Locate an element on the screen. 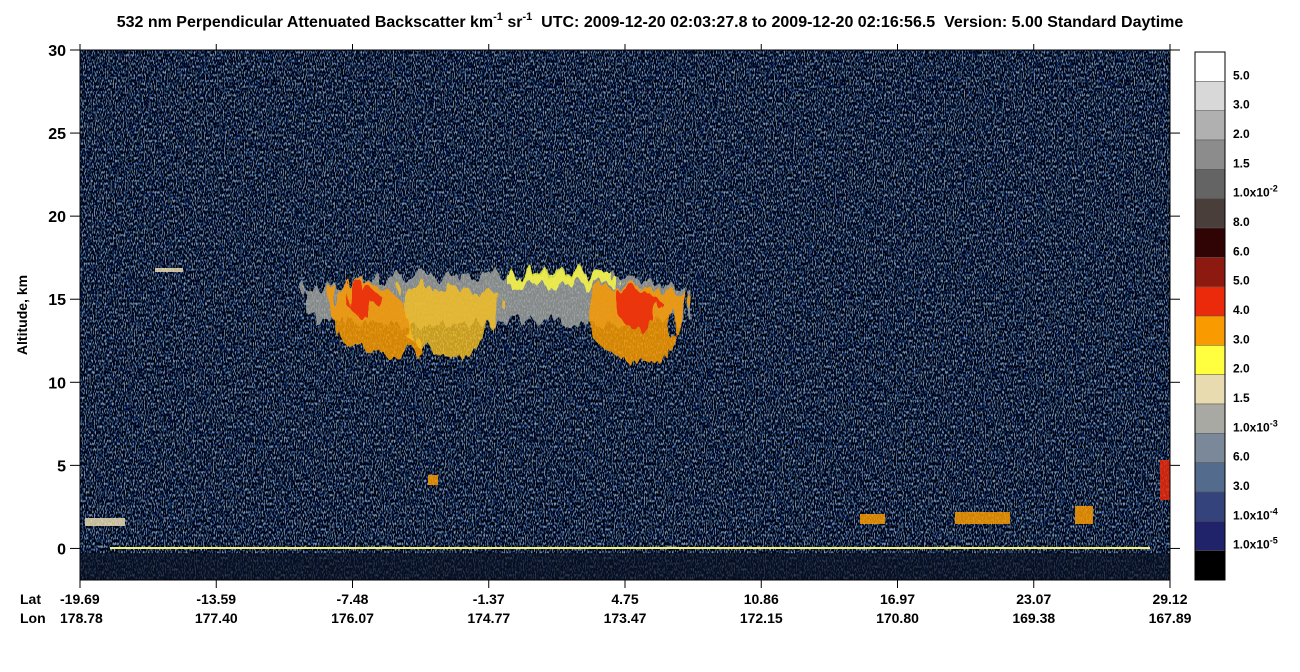  x-tick-label: -19.69 is located at coordinates (80, 599).